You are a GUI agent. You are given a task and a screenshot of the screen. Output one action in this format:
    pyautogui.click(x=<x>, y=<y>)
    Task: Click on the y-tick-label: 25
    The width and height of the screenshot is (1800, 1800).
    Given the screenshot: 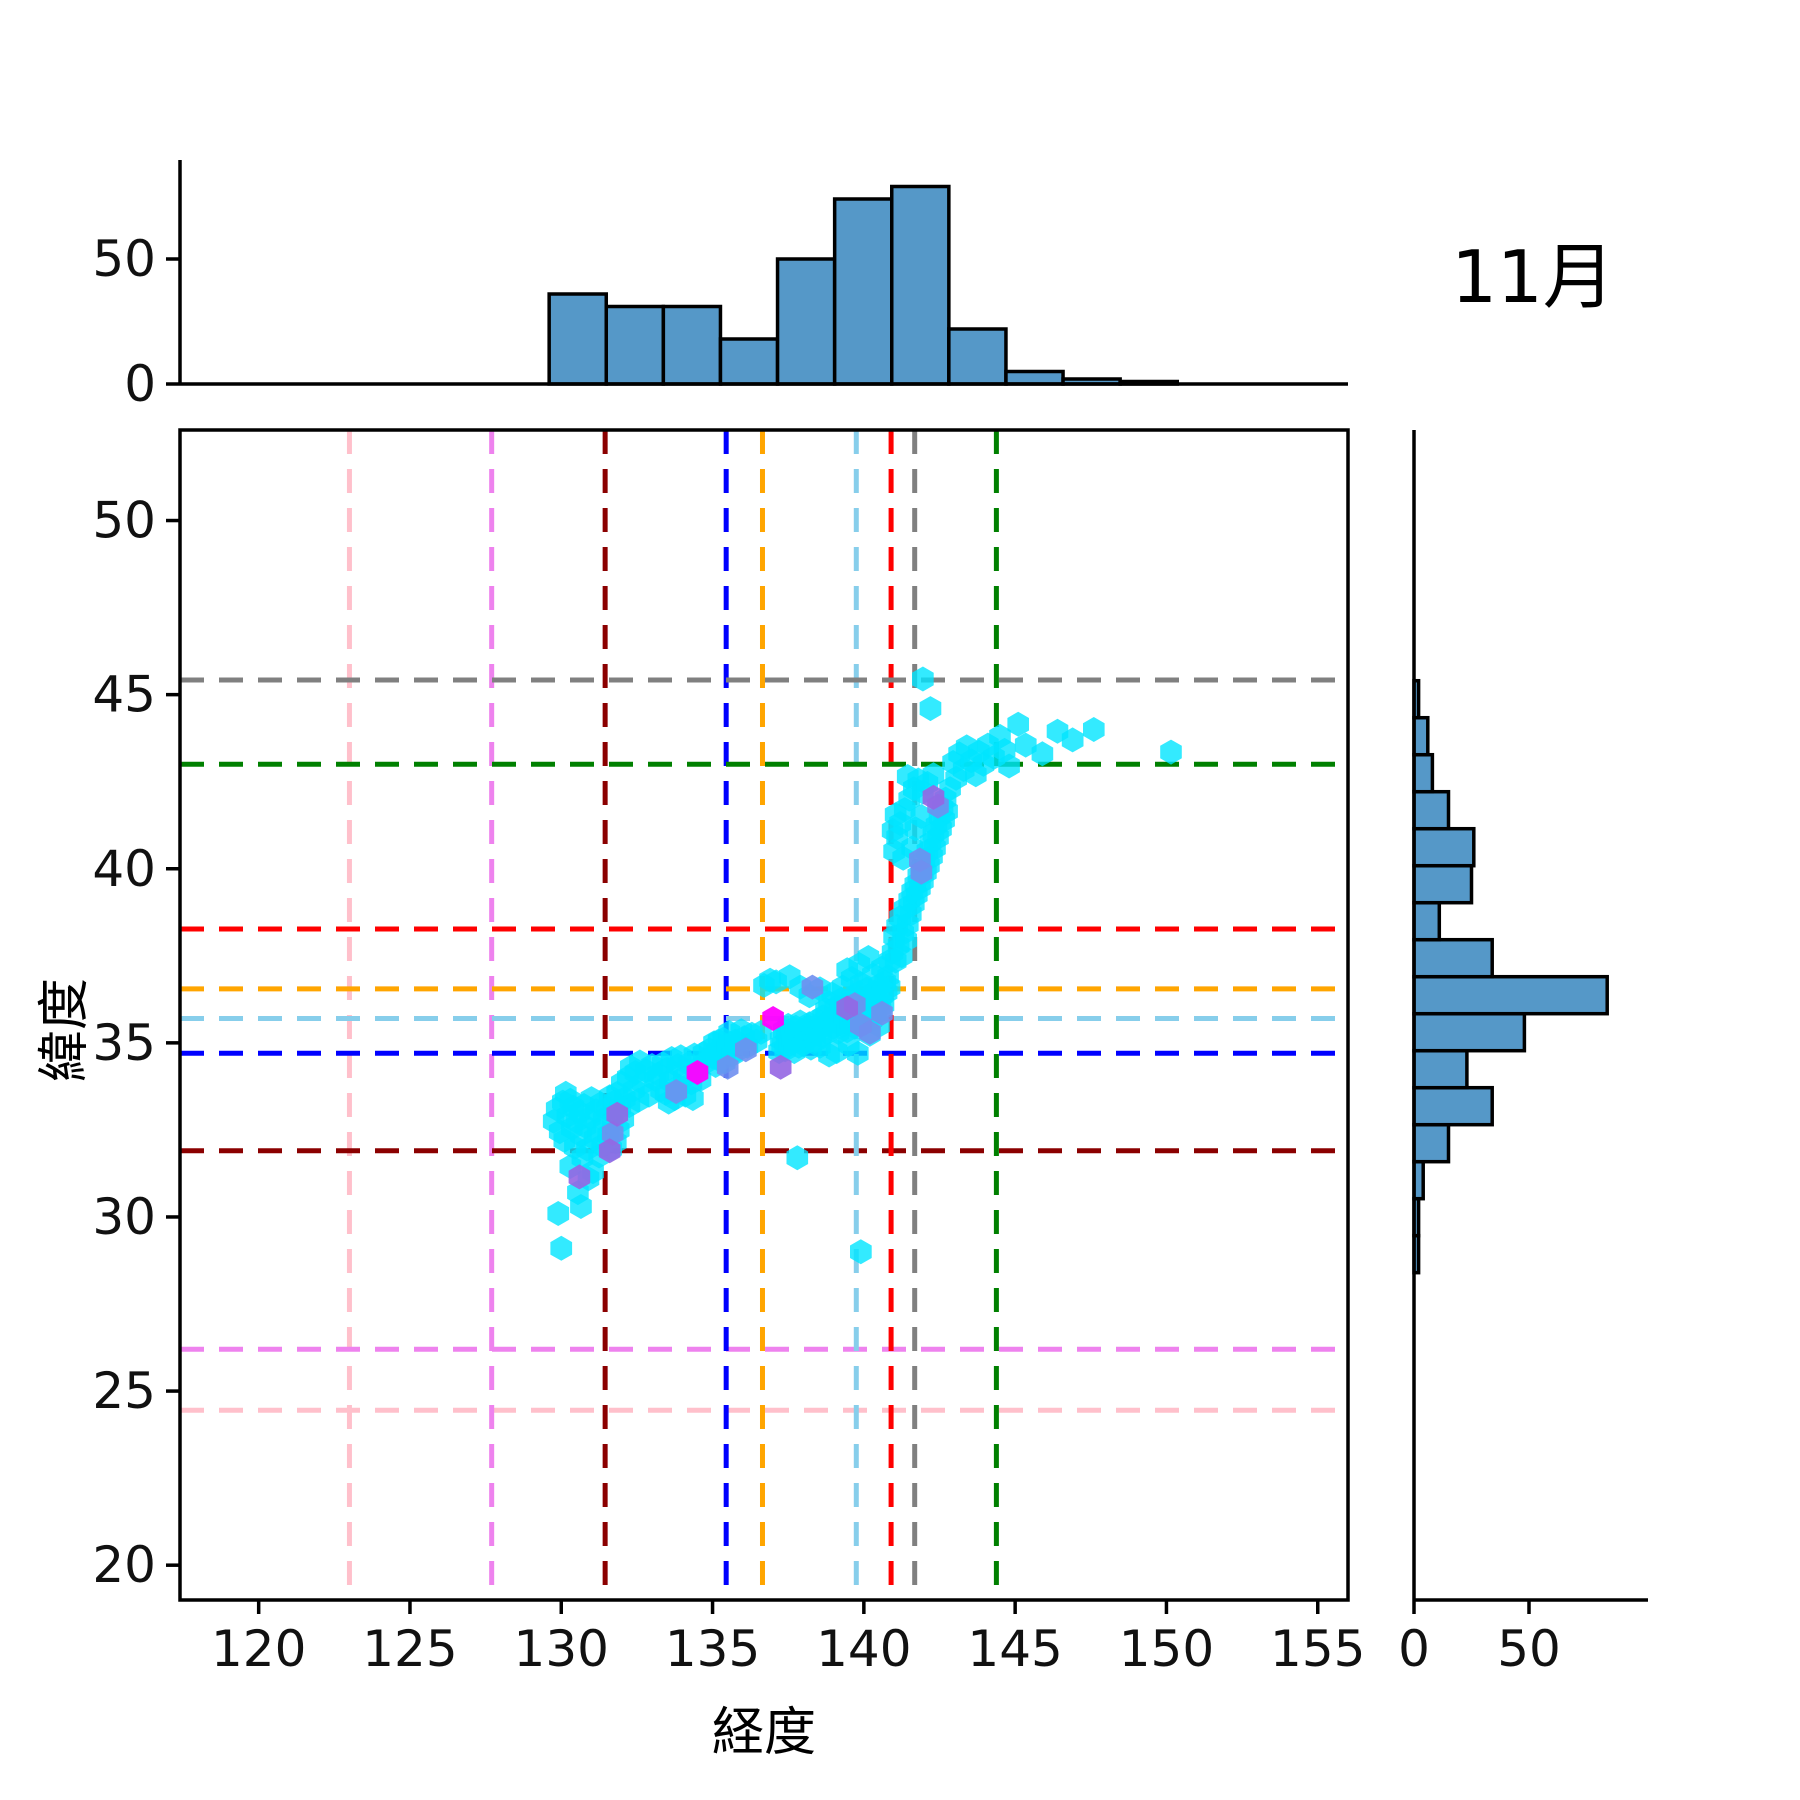 What is the action you would take?
    pyautogui.click(x=124, y=1391)
    